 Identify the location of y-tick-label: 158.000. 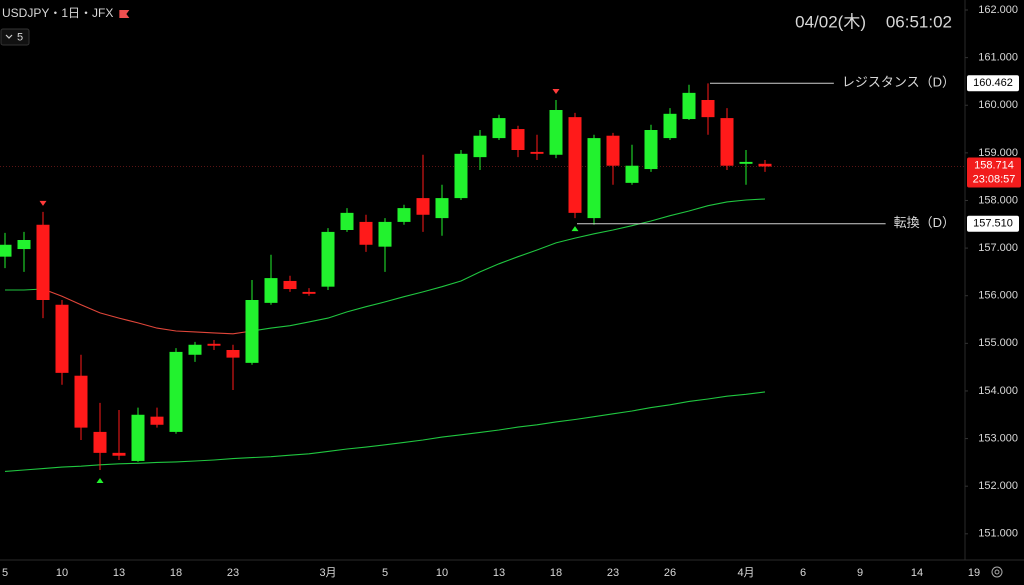
(998, 200).